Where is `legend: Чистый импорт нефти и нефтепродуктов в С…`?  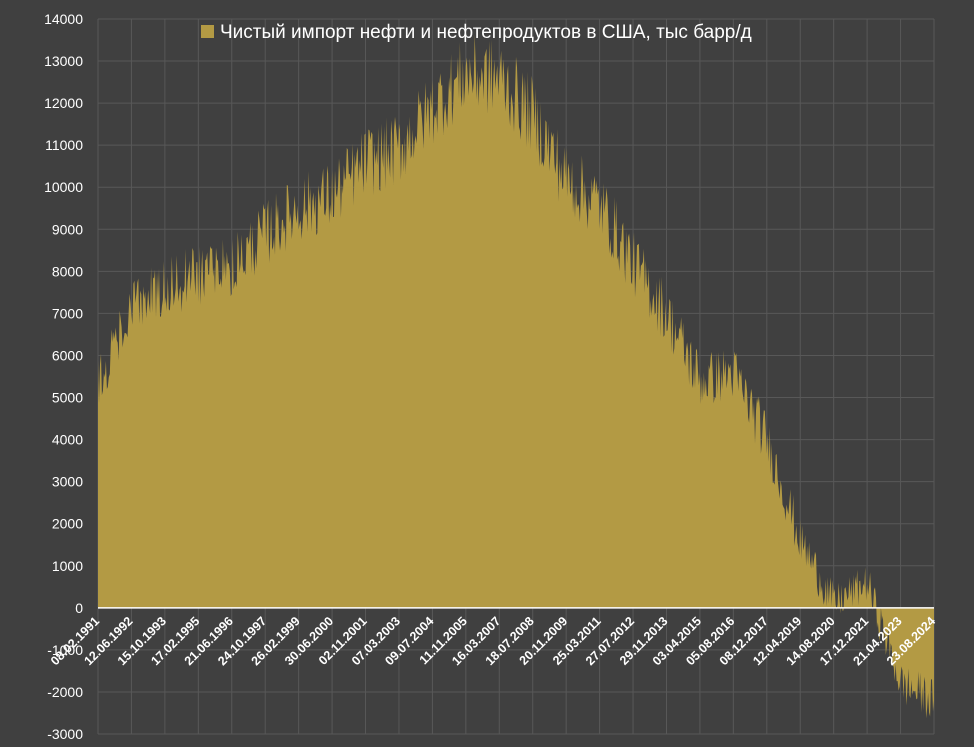 legend: Чистый импорт нефти и нефтепродуктов в С… is located at coordinates (476, 32).